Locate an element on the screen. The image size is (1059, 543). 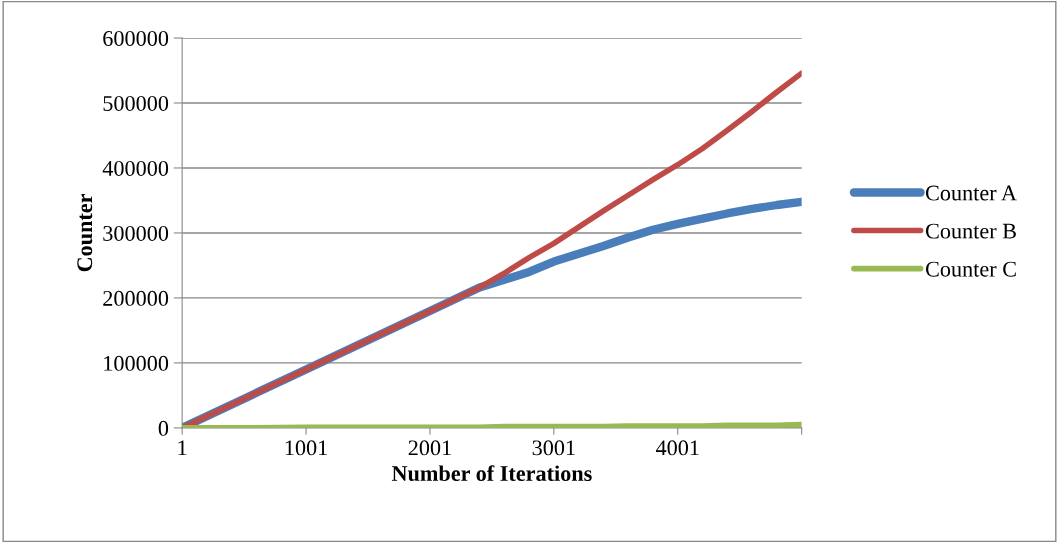
legend-label: Counter B is located at coordinates (970, 231).